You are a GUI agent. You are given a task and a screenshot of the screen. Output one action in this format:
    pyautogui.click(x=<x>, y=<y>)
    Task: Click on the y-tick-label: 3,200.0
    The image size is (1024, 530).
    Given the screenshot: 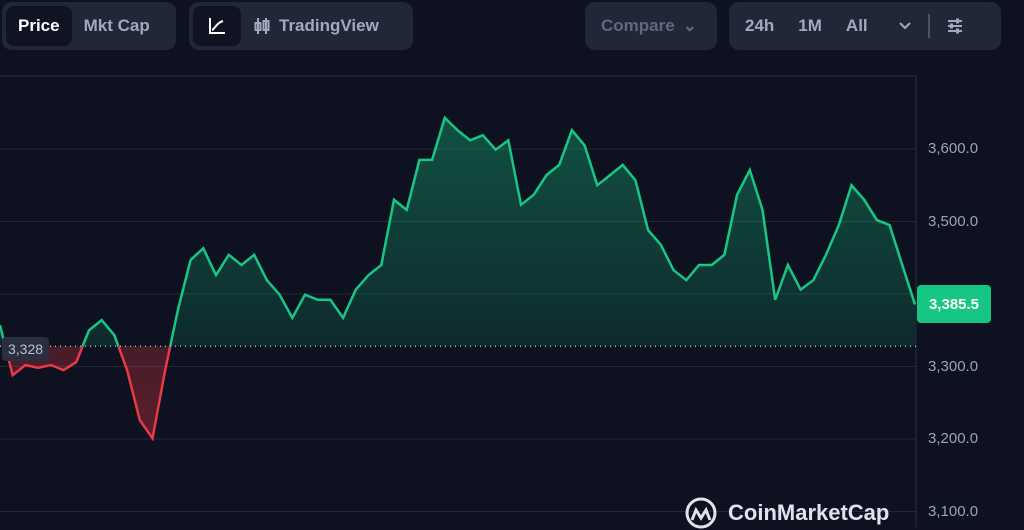 What is the action you would take?
    pyautogui.click(x=953, y=438)
    